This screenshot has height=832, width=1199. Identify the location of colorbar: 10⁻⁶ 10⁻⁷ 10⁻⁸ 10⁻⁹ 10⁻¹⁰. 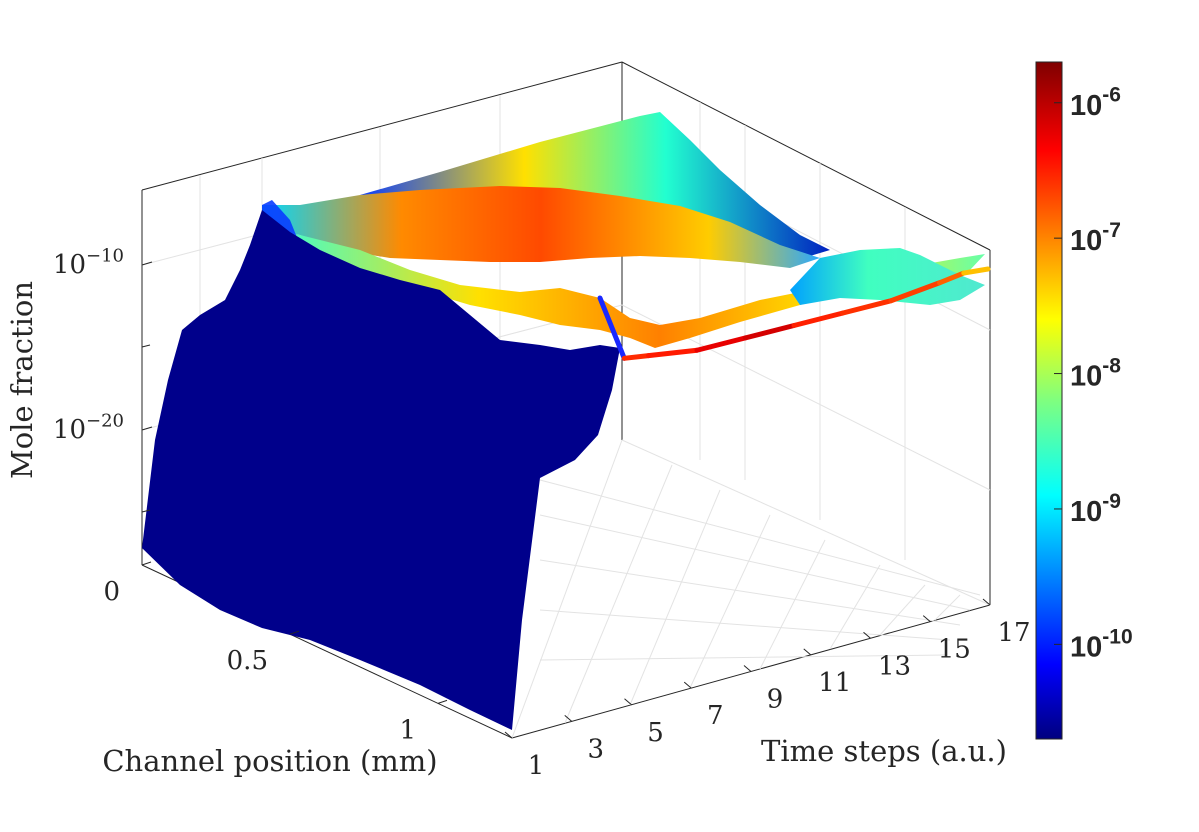
(1084, 400).